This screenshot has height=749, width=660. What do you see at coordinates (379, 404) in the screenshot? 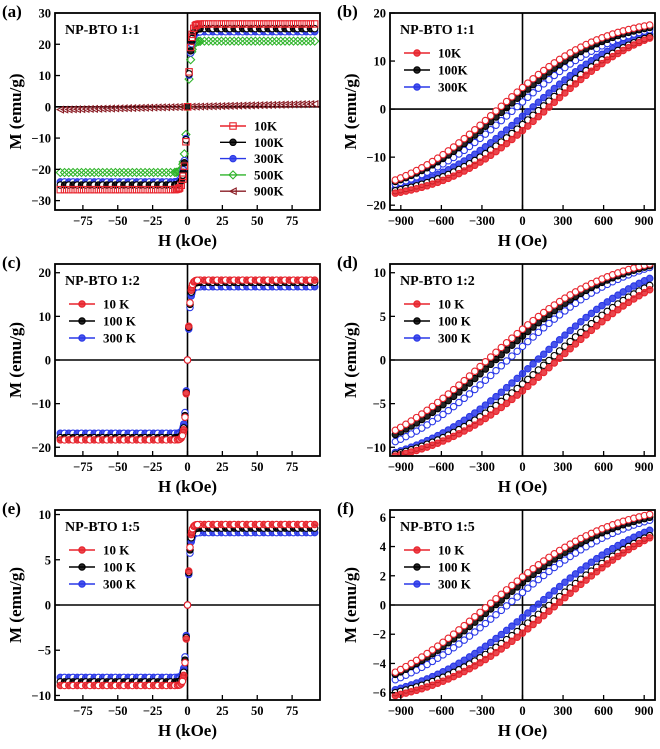
I see `y-tick-label: −5` at bounding box center [379, 404].